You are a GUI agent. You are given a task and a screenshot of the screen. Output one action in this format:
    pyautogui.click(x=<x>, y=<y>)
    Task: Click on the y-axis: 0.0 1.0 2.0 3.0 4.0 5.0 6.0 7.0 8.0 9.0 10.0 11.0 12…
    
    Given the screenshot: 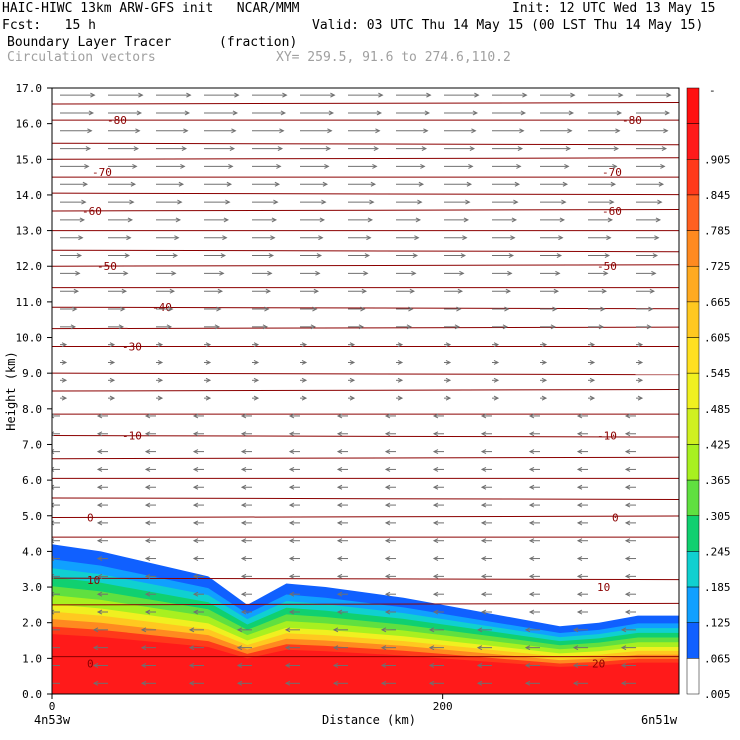 What is the action you would take?
    pyautogui.click(x=34, y=391)
    